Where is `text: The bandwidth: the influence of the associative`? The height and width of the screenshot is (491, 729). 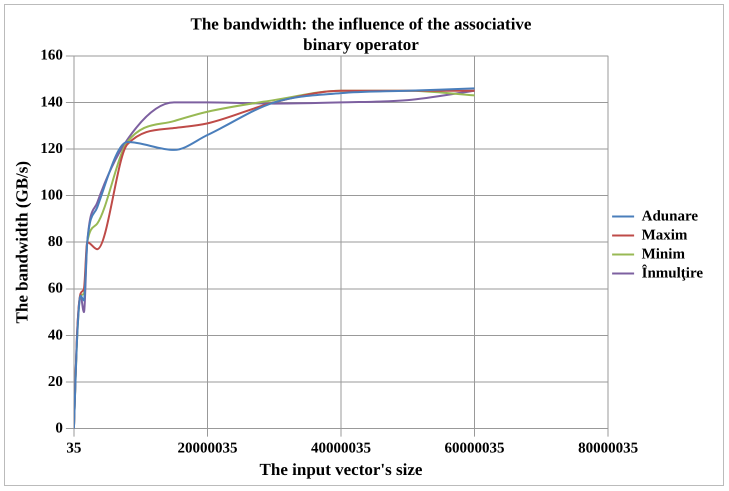 text: The bandwidth: the influence of the associative is located at coordinates (361, 24).